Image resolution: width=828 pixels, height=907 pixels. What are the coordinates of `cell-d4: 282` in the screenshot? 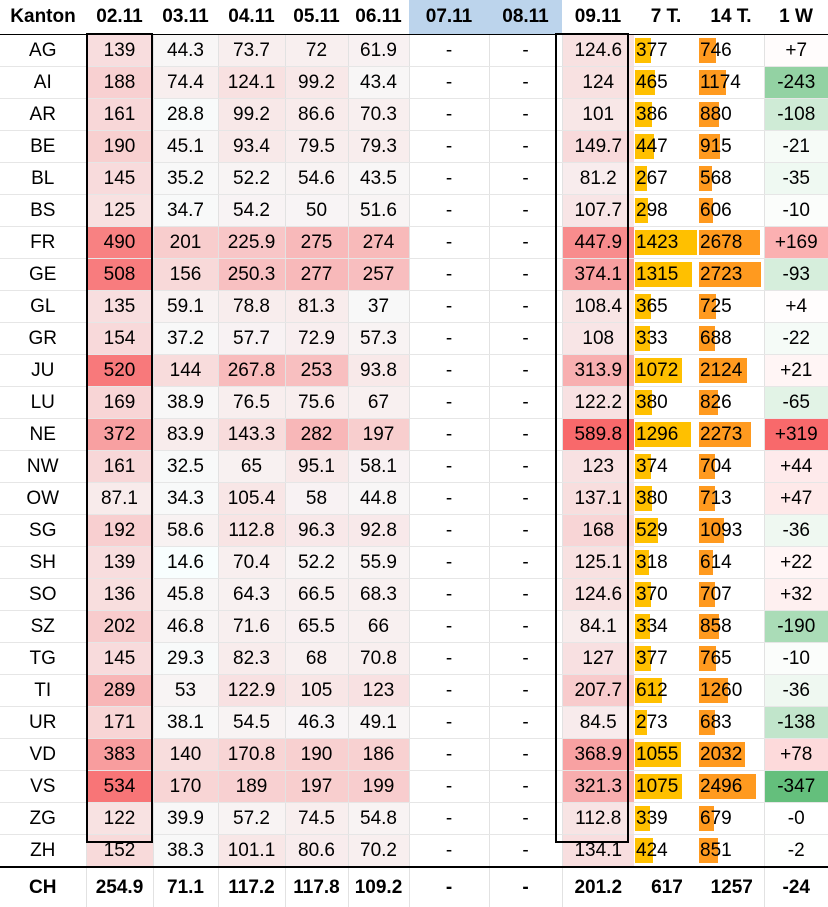 It's located at (316, 434).